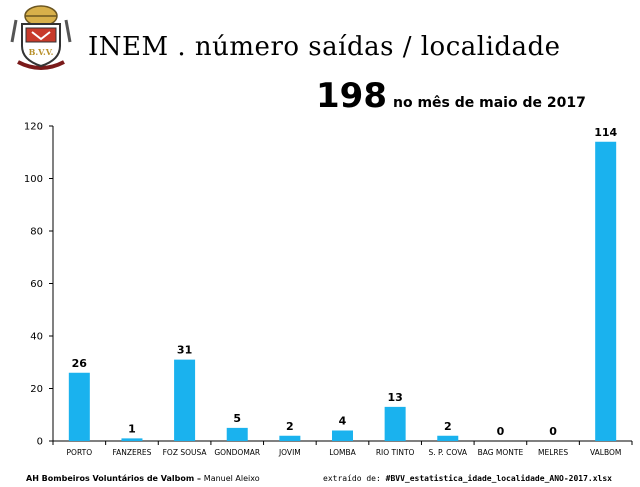 This screenshot has width=640, height=487. Describe the element at coordinates (605, 132) in the screenshot. I see `data-label: 114` at that location.